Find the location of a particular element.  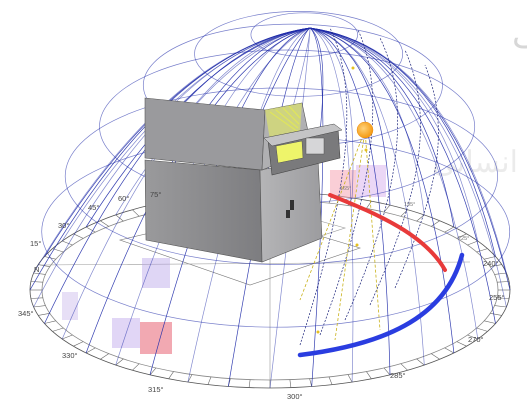

sun-rays is located at coordinates (340, 235).